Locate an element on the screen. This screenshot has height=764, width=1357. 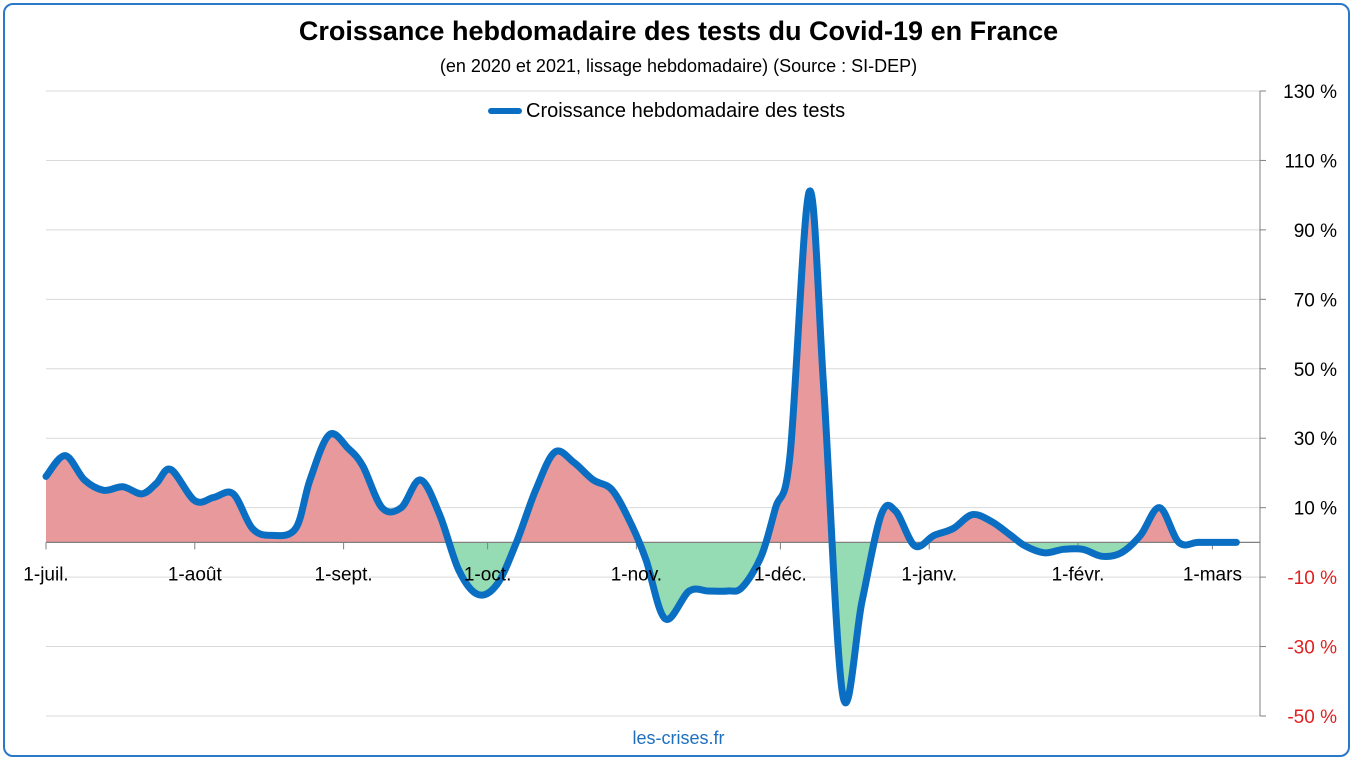
y-tick-label: -50 % is located at coordinates (1312, 717).